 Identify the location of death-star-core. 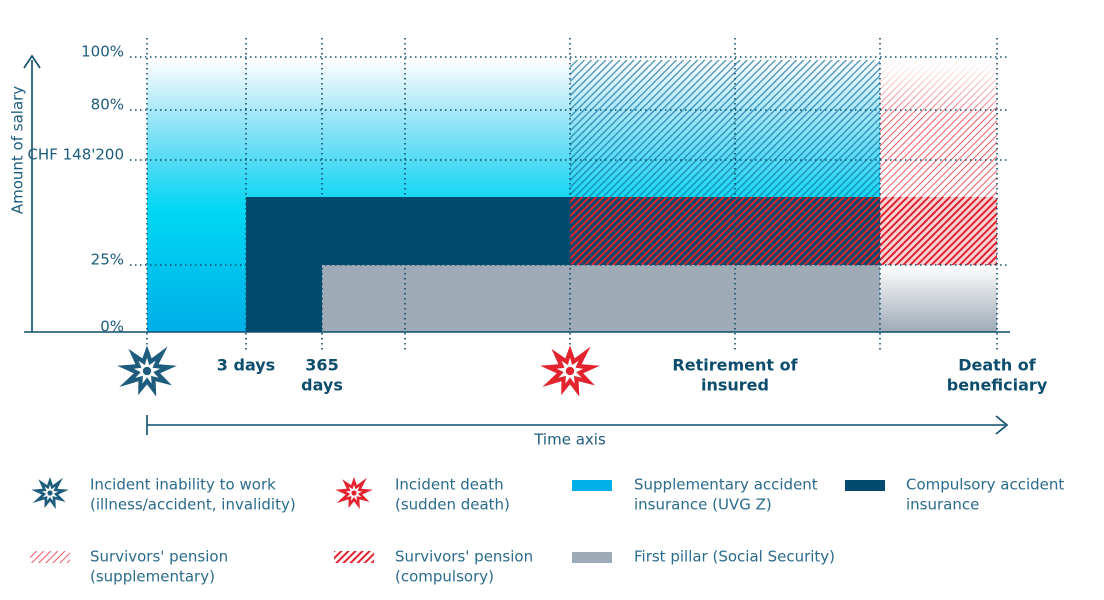
(570, 371).